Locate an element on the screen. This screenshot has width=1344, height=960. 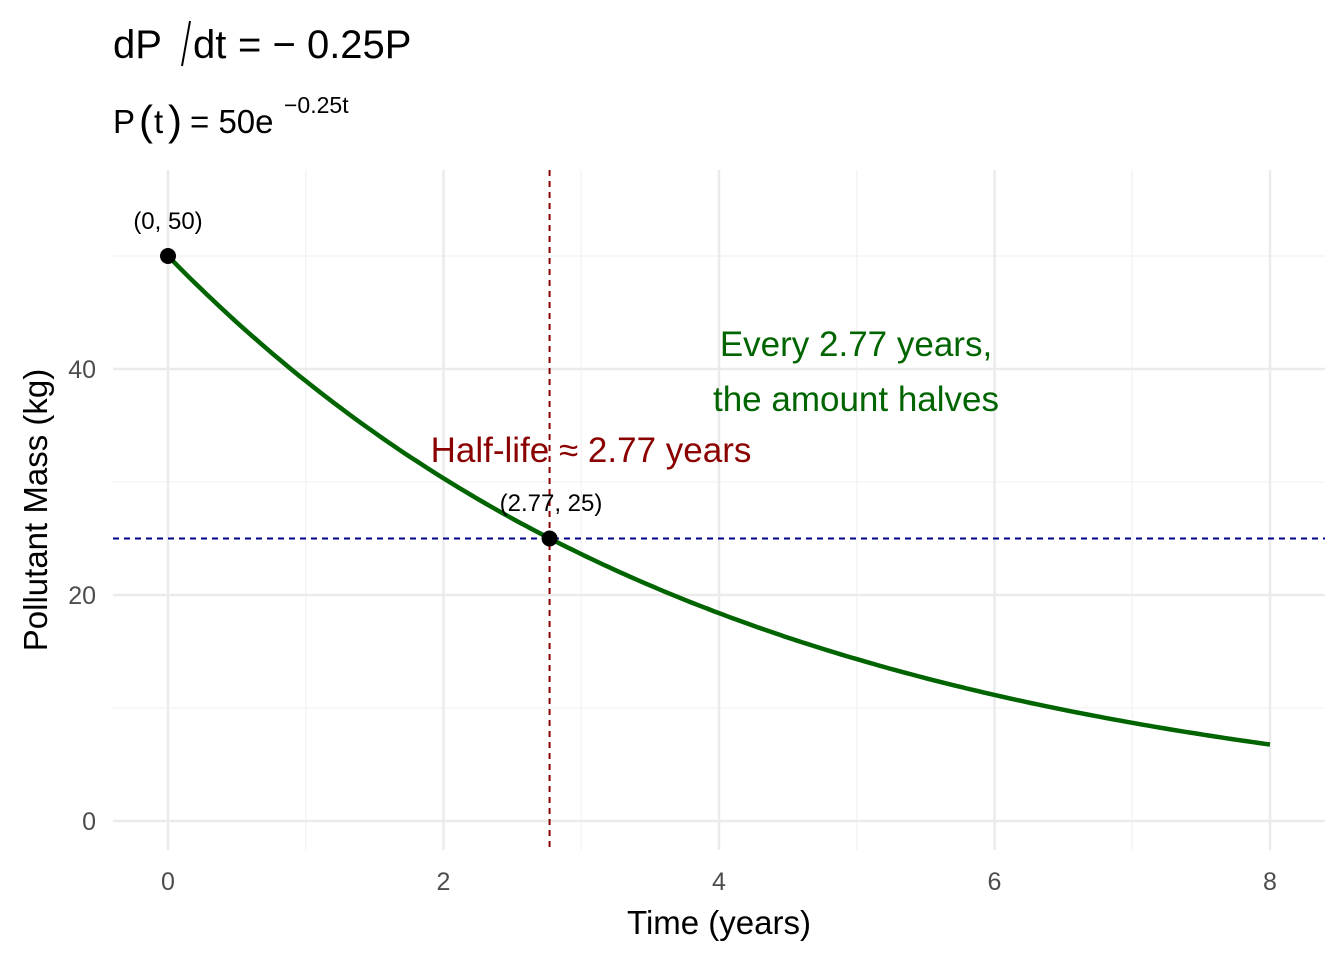
chart-title: dP dt = − 0.25P is located at coordinates (262, 43).